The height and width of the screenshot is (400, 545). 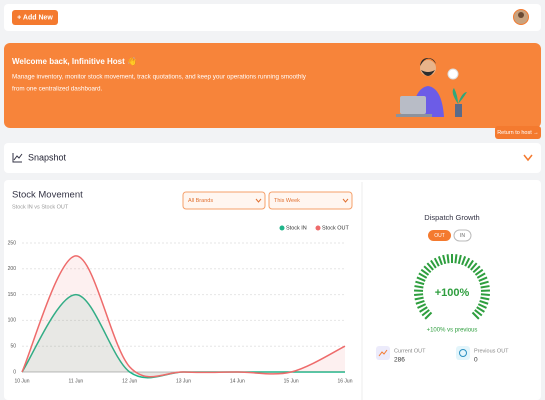 What do you see at coordinates (13, 347) in the screenshot?
I see `y-tick-label: 50` at bounding box center [13, 347].